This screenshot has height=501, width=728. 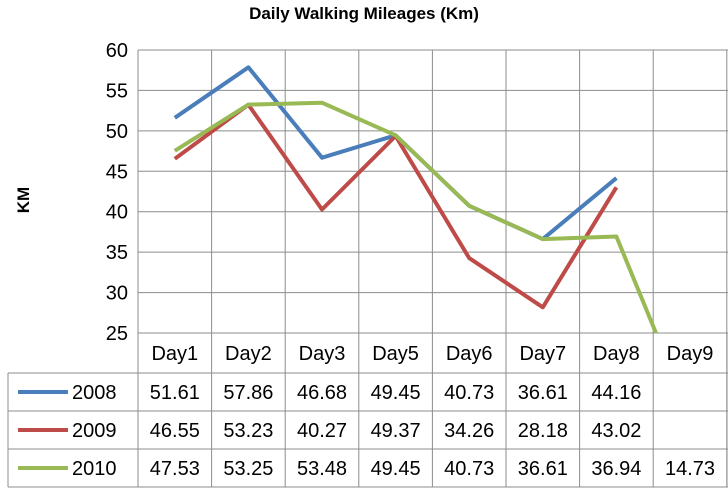 What do you see at coordinates (117, 334) in the screenshot?
I see `y-tick-label: 25` at bounding box center [117, 334].